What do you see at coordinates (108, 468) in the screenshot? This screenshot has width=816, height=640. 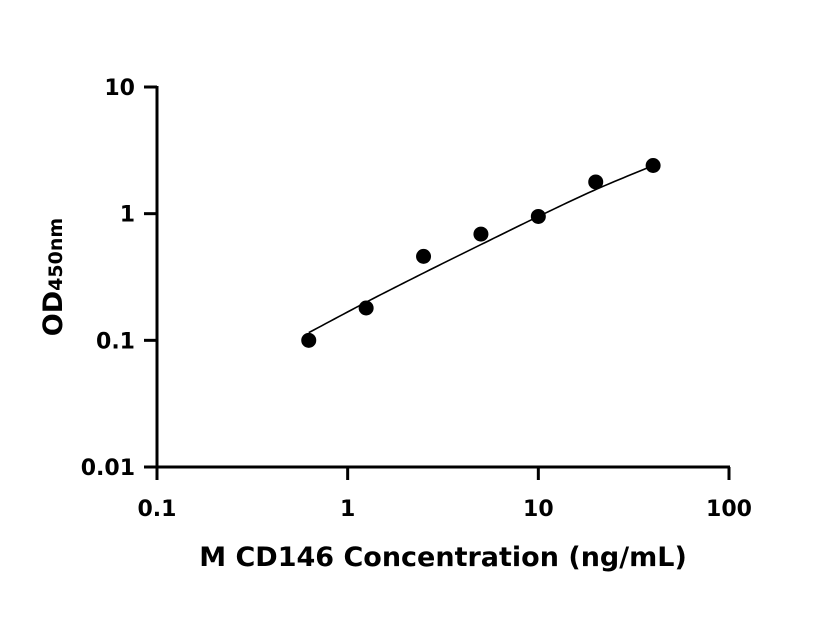 I see `y-tick-label: 0.01` at bounding box center [108, 468].